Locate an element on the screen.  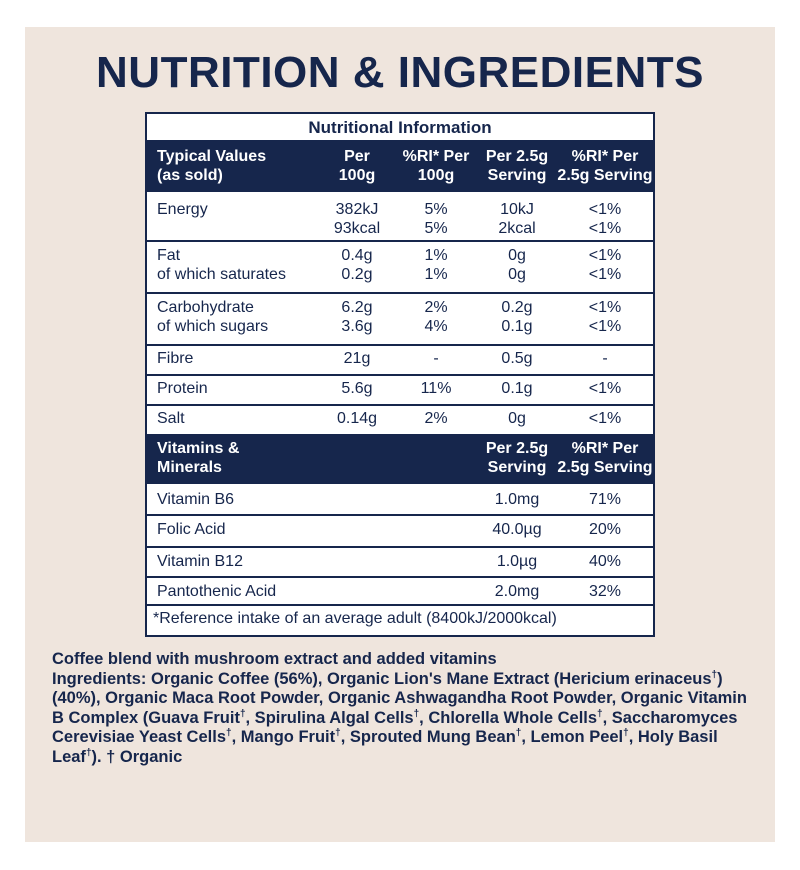
ingredients-segment: , Spirulina Algal Cells is located at coordinates (329, 717).